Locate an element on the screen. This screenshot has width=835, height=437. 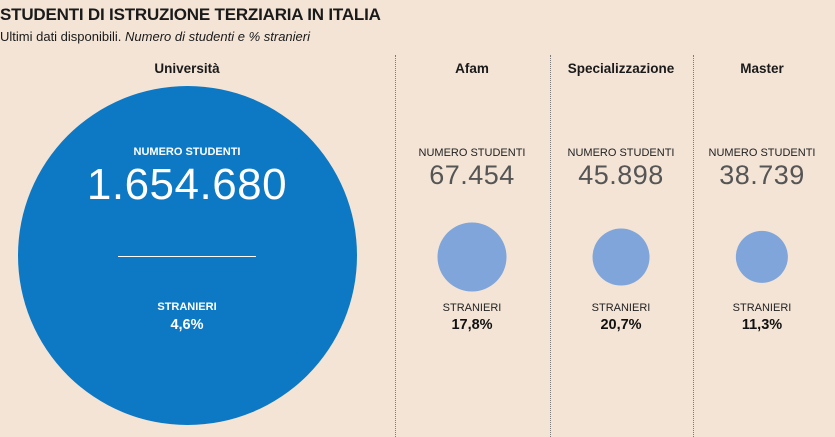
bubble-master is located at coordinates (762, 257).